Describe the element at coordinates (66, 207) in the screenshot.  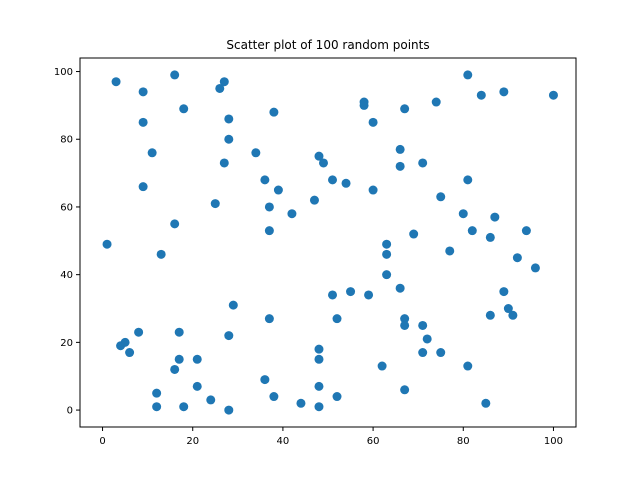
I see `y-tick-label: 60` at that location.